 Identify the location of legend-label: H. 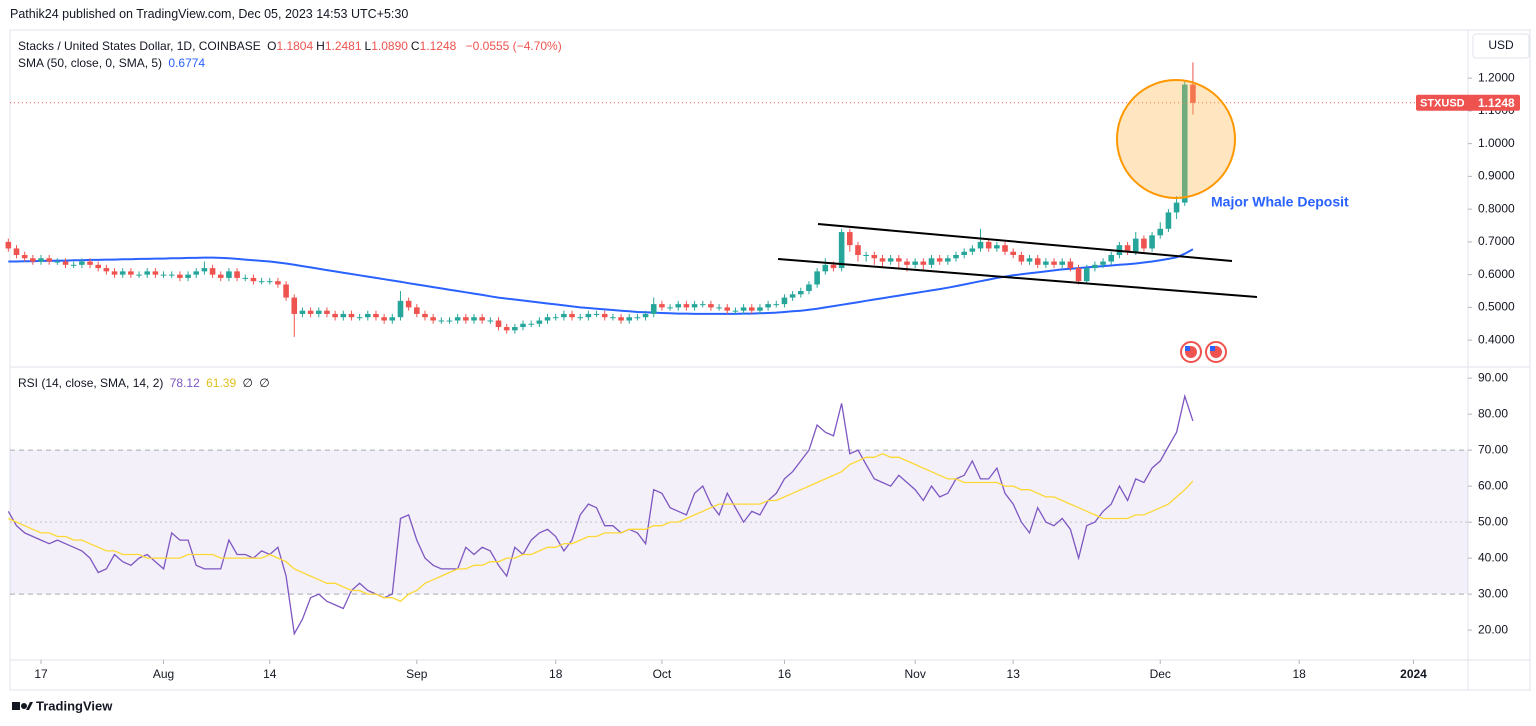
(320, 46).